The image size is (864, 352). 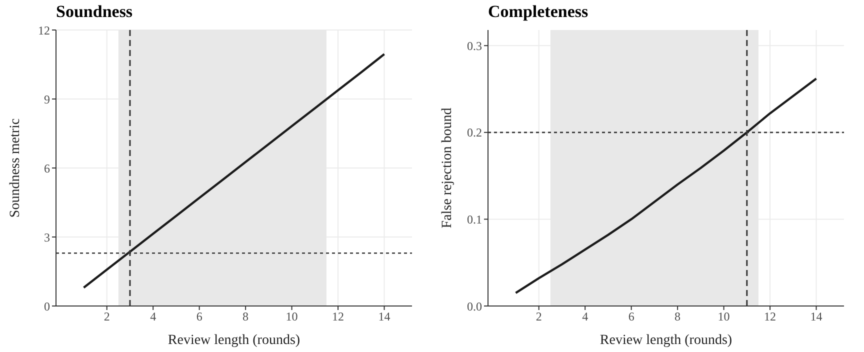 I want to click on chart-title: Completeness, so click(x=538, y=12).